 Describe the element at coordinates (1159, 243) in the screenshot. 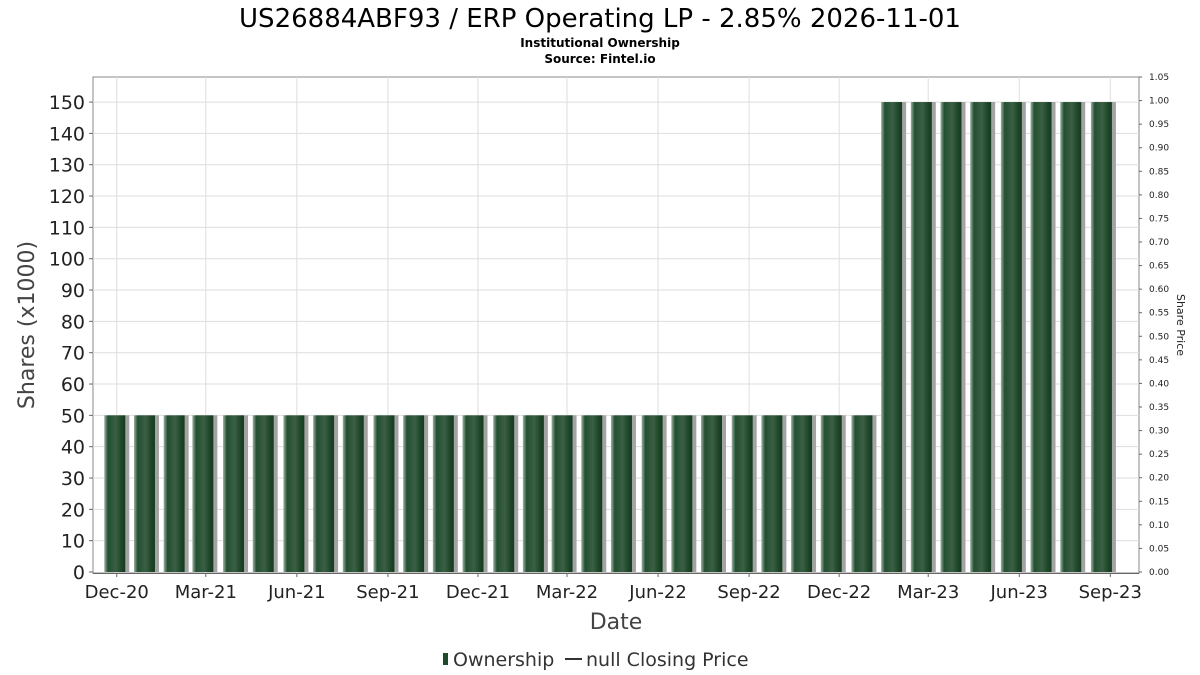

I see `tick-label-right: 0.70` at that location.